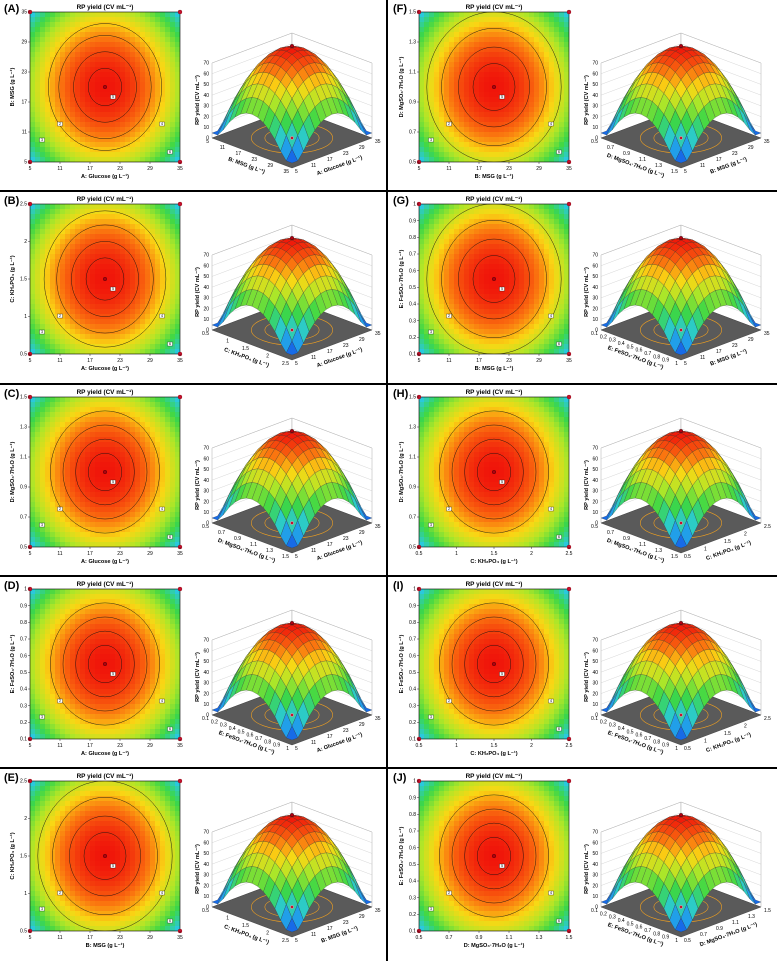  What do you see at coordinates (642, 160) in the screenshot?
I see `surface-x-tick: 1.1` at bounding box center [642, 160].